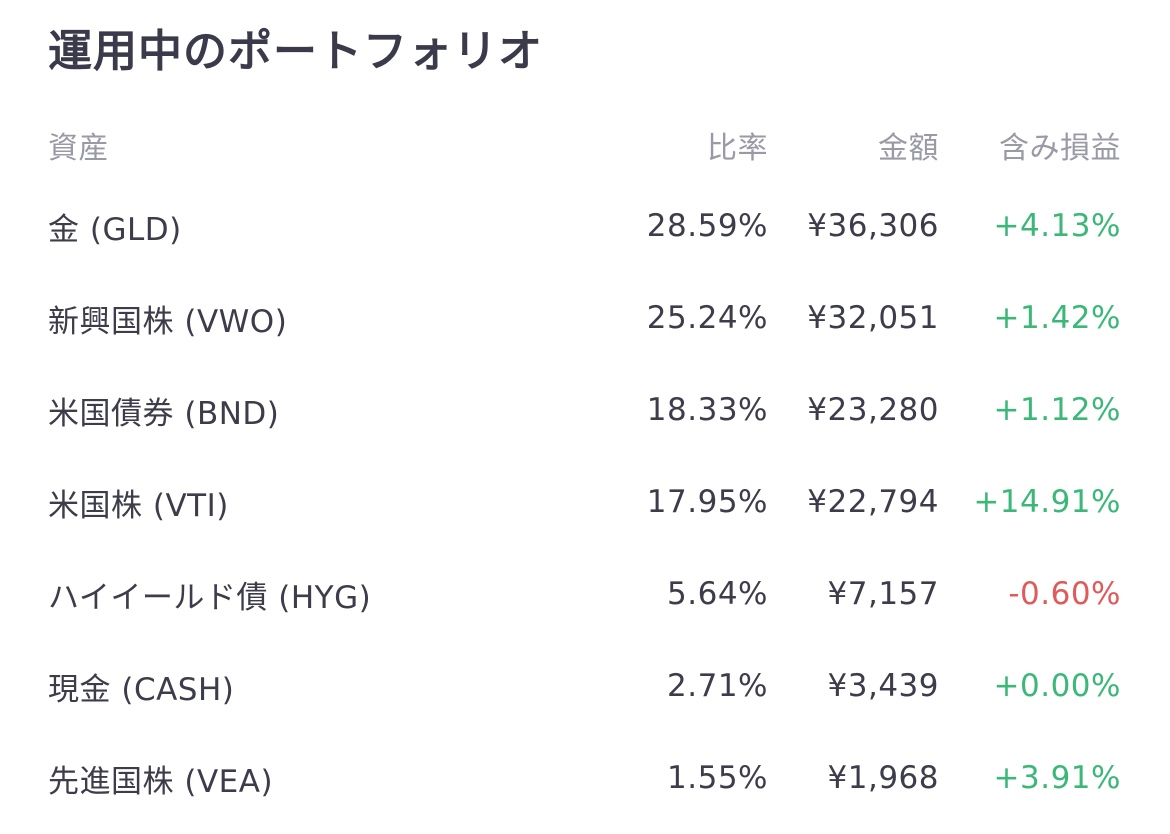 The width and height of the screenshot is (1170, 834). Describe the element at coordinates (295, 51) in the screenshot. I see `page-title: 運用中のポートフォリオ` at that location.